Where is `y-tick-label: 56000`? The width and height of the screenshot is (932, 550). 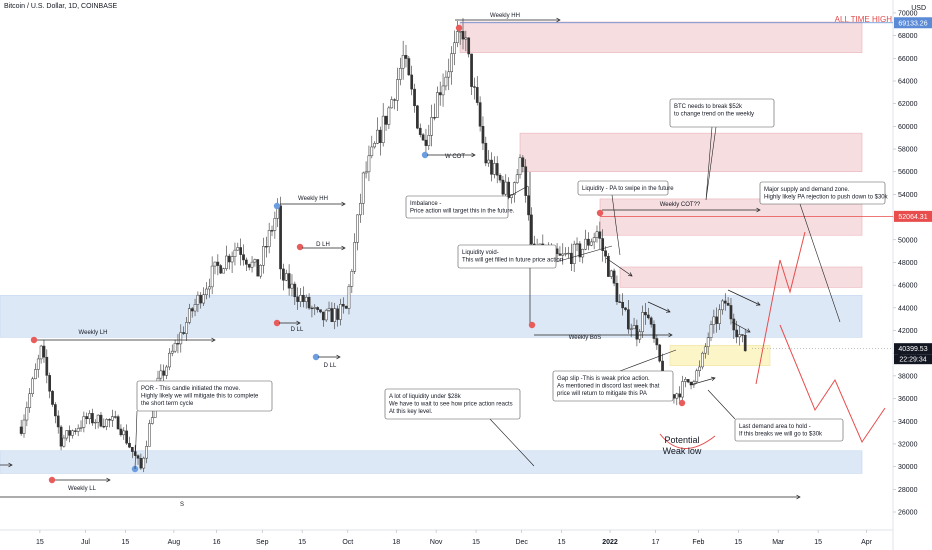 y-tick-label: 56000 is located at coordinates (908, 172).